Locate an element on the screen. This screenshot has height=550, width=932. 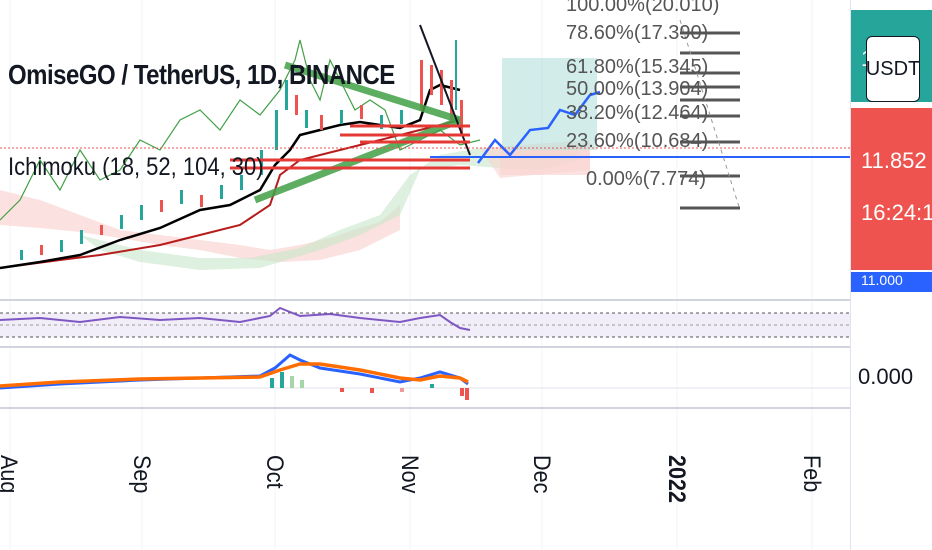
bar-countdown: 16:24:15 is located at coordinates (896, 212).